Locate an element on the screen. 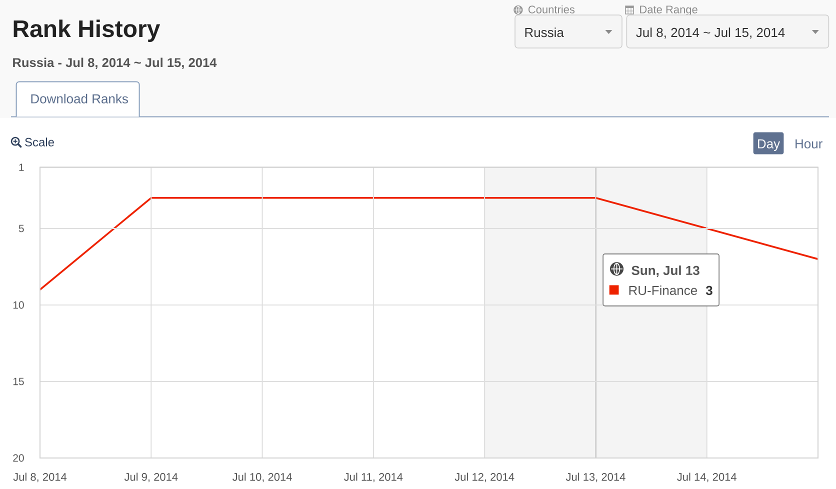 The height and width of the screenshot is (489, 836). x-tick-label: Jul 11, 2014 is located at coordinates (373, 477).